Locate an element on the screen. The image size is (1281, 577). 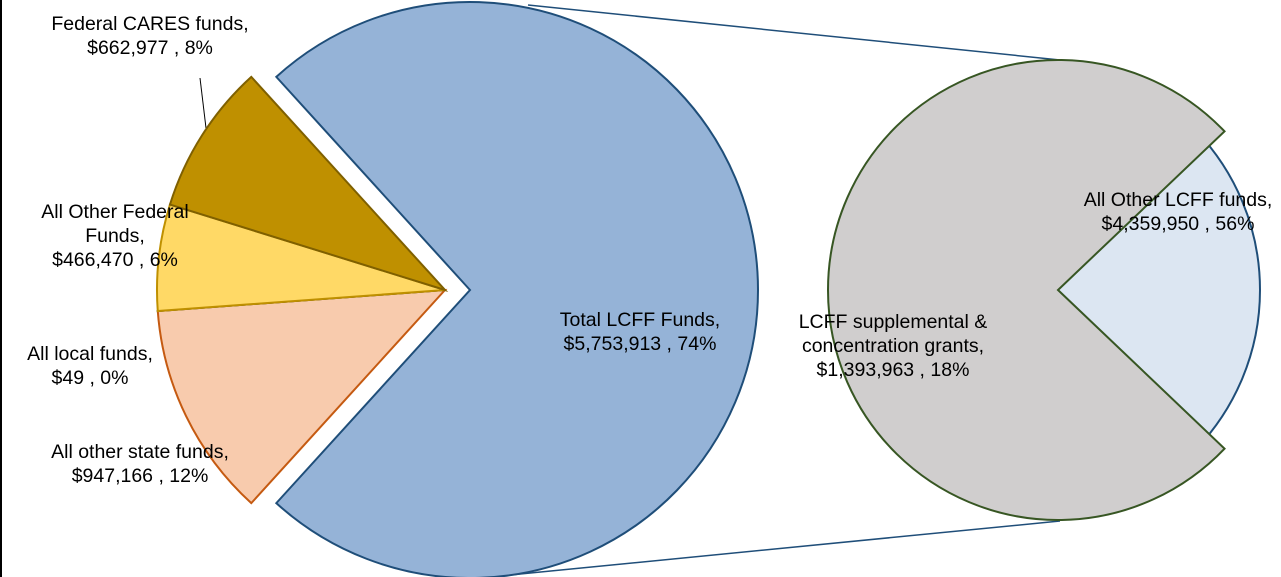
data-label: Total LCFF Funds, $5,753,913 , 74% is located at coordinates (640, 332).